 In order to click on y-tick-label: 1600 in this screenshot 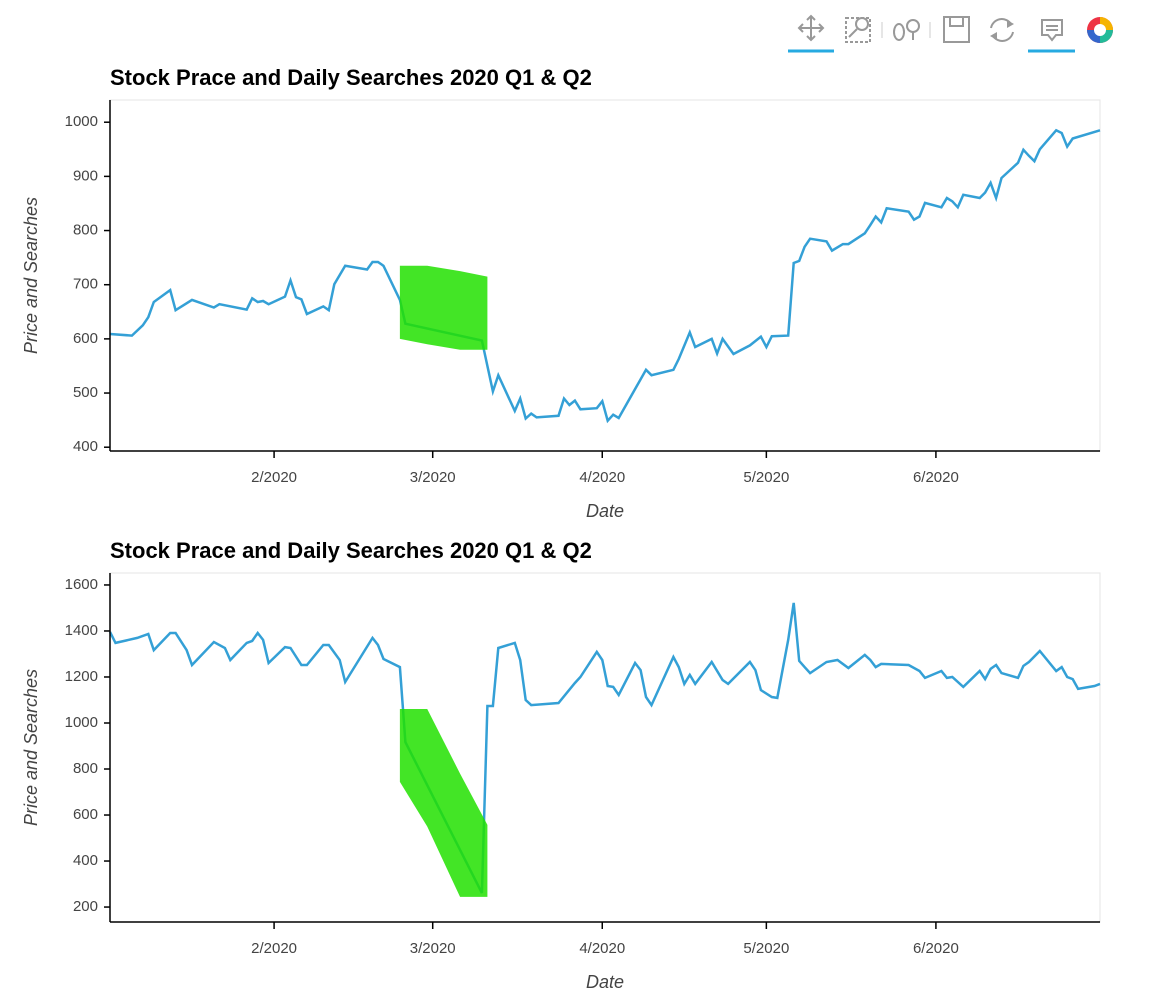, I will do `click(81, 584)`.